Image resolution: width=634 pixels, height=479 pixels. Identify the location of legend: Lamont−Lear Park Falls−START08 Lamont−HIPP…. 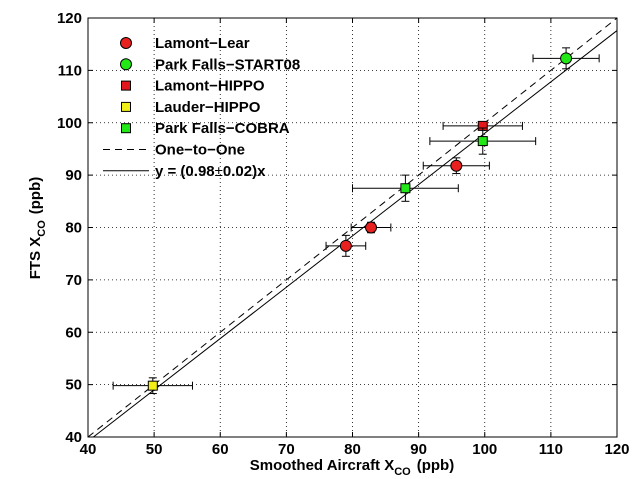
(201, 107).